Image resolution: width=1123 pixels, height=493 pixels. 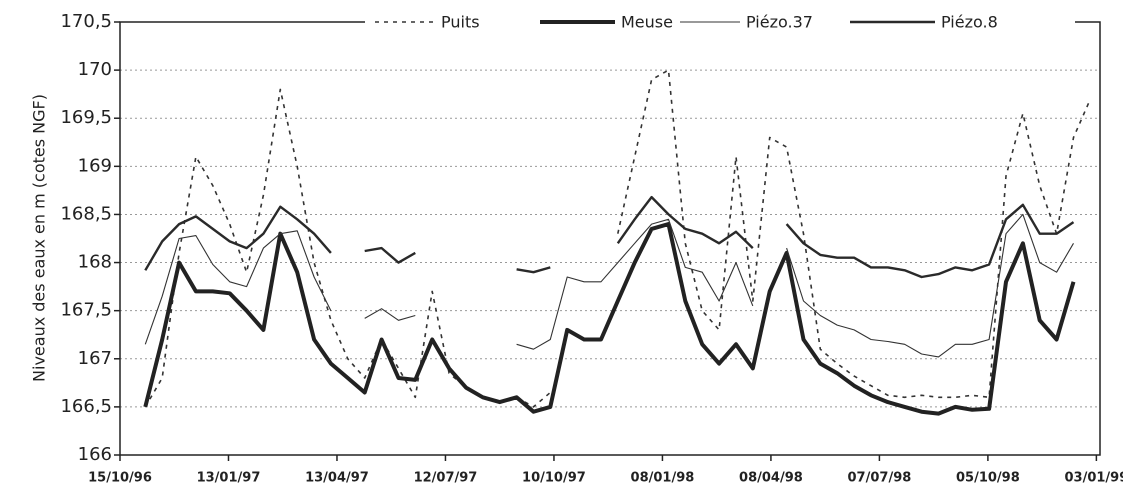 I want to click on series-line, so click(x=609, y=237).